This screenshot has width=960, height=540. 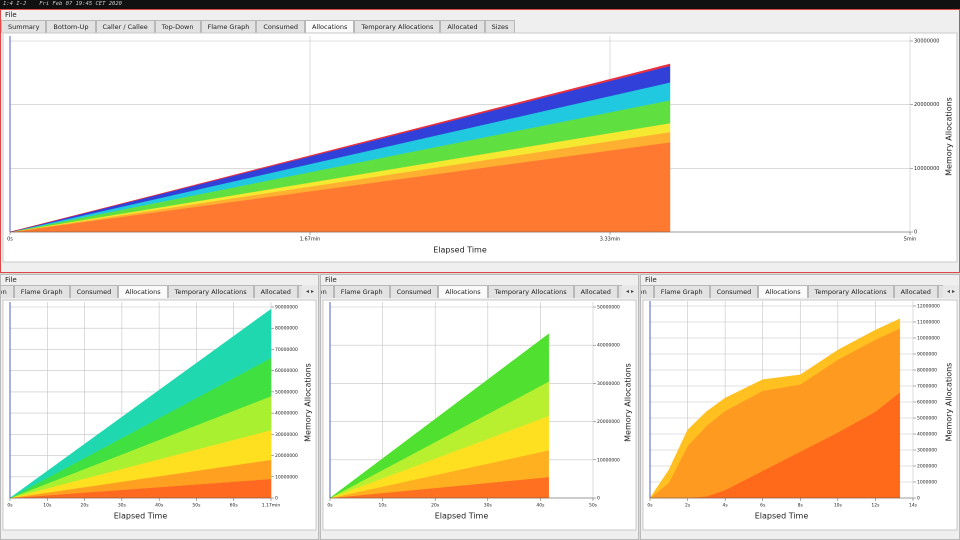 I want to click on y-tick-label: 5000000, so click(x=927, y=419).